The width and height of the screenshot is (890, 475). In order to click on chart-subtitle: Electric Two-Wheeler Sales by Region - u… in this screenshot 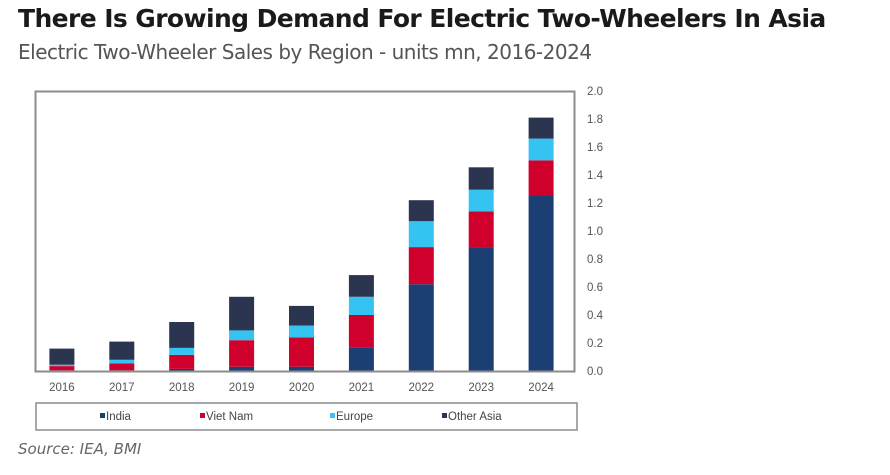, I will do `click(305, 52)`.